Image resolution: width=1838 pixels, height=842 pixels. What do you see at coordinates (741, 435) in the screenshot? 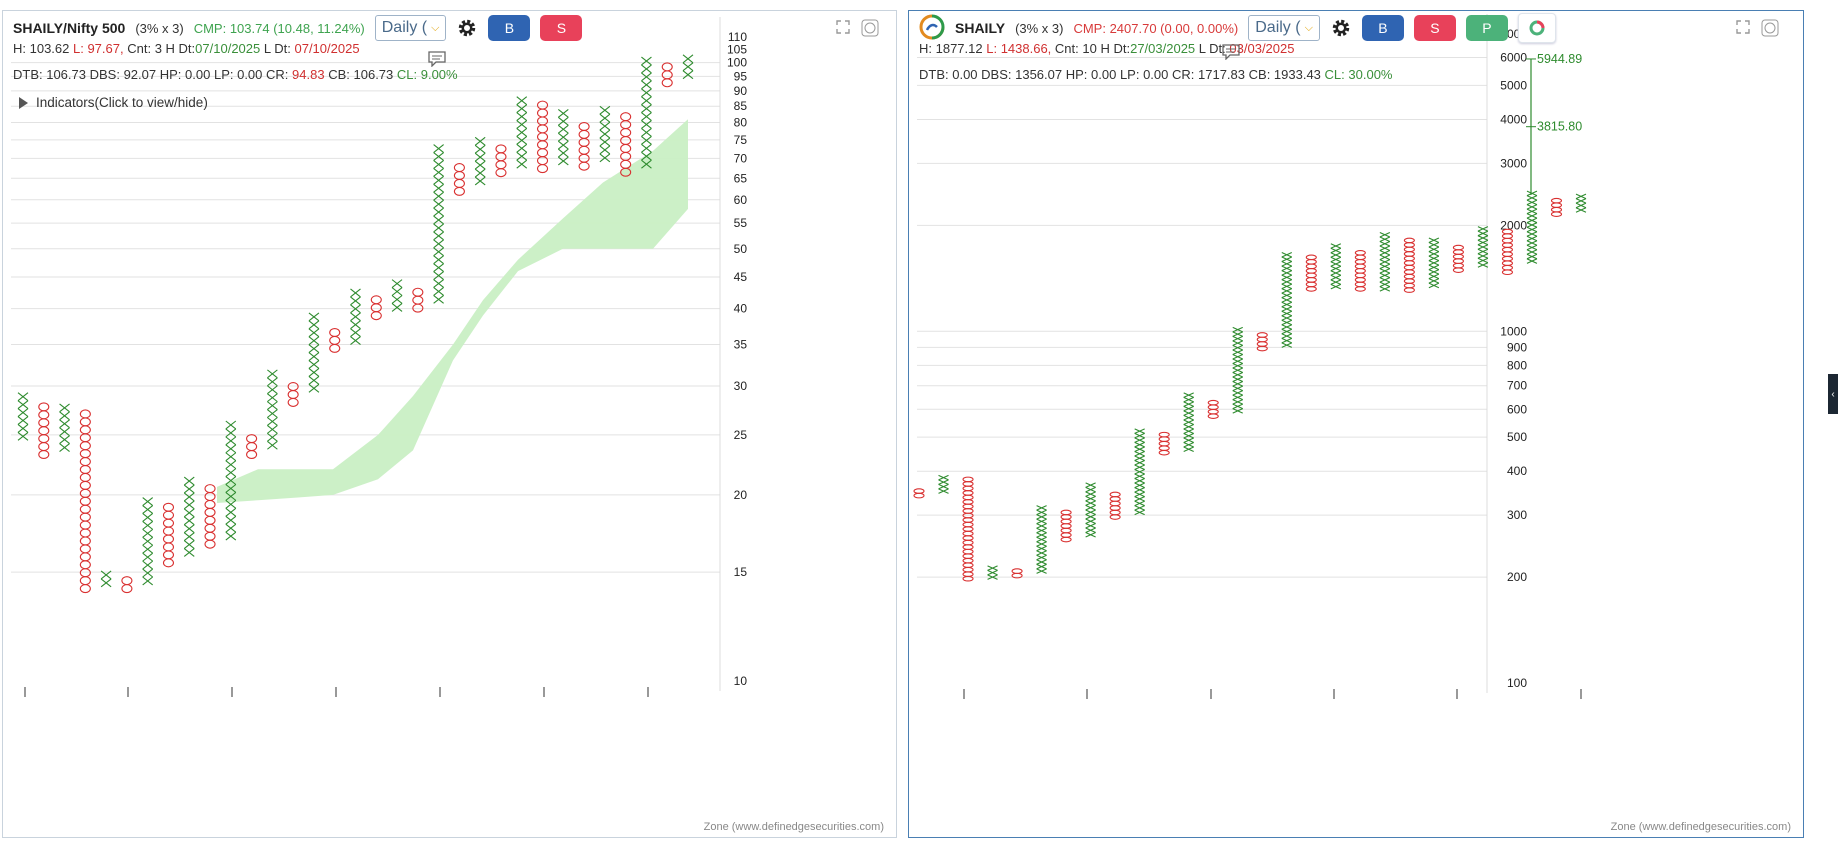
I see `y-tick-label: 25` at bounding box center [741, 435].